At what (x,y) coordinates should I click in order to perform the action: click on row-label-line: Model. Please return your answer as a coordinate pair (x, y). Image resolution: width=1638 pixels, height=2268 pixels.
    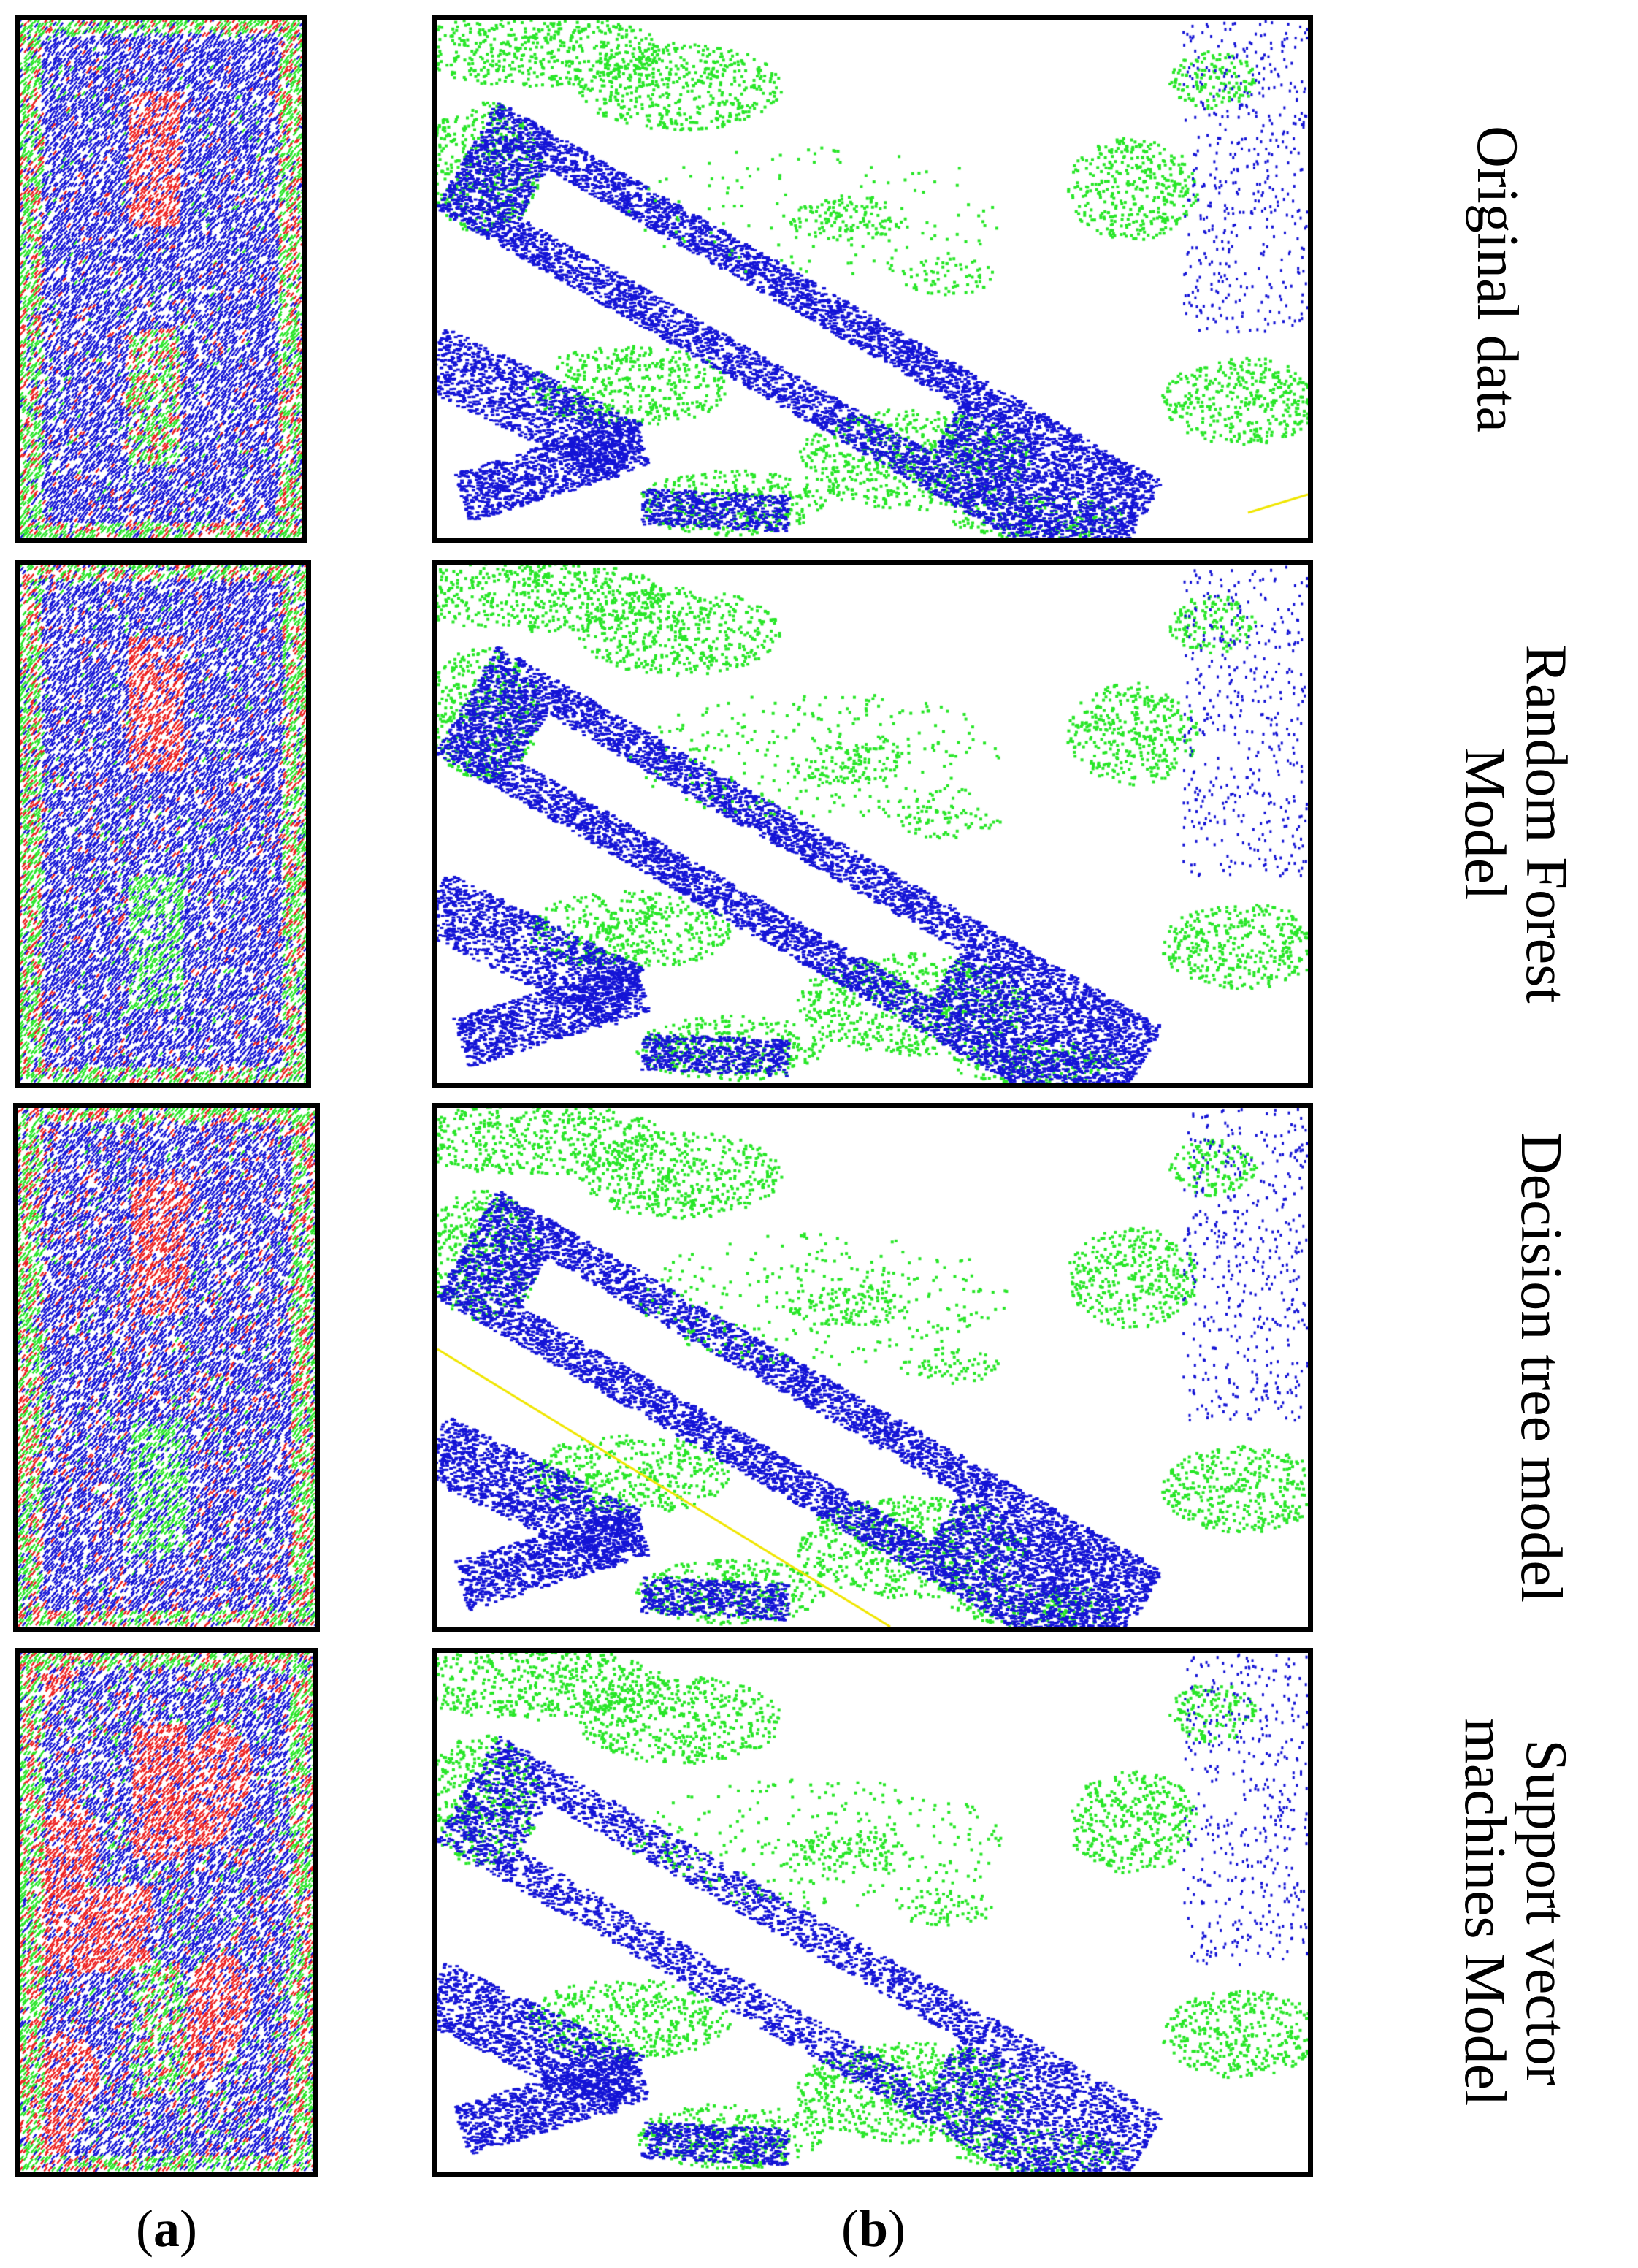
    Looking at the image, I should click on (1485, 824).